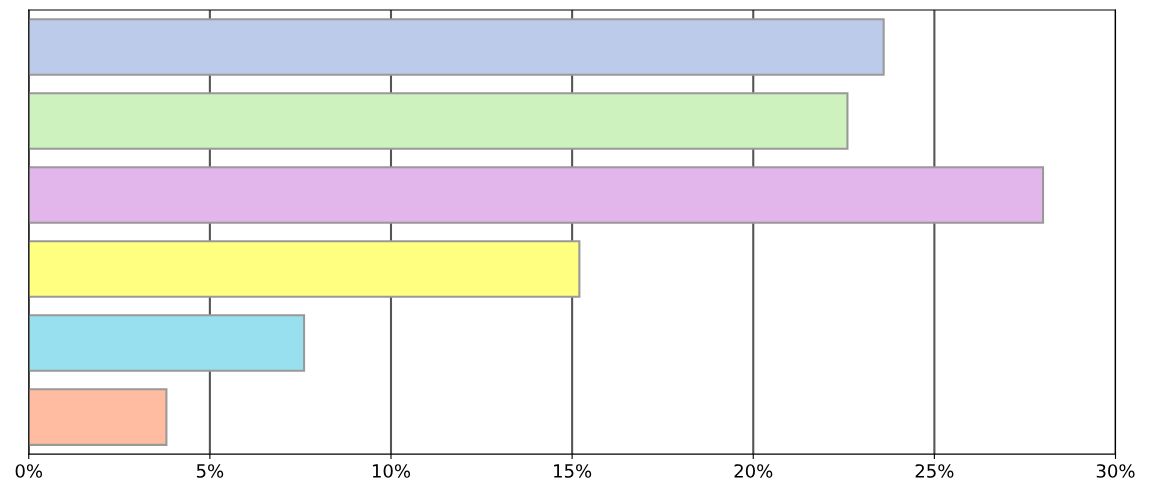 This screenshot has width=1150, height=499. I want to click on x-tick-label: 10%, so click(391, 471).